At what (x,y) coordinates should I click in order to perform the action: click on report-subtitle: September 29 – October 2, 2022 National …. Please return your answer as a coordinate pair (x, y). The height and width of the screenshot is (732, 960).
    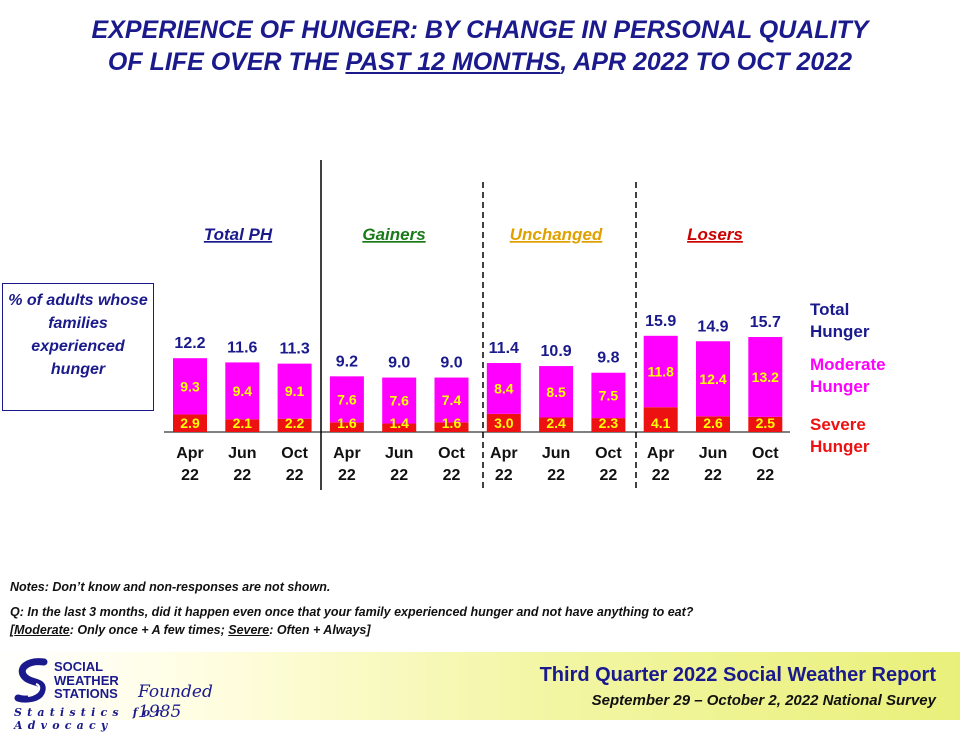
    Looking at the image, I should click on (763, 700).